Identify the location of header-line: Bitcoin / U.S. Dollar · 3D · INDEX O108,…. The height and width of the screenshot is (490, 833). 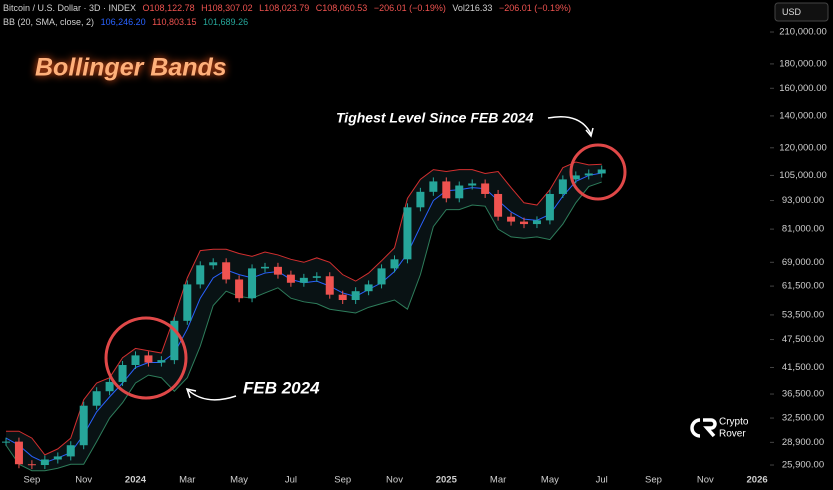
(289, 8).